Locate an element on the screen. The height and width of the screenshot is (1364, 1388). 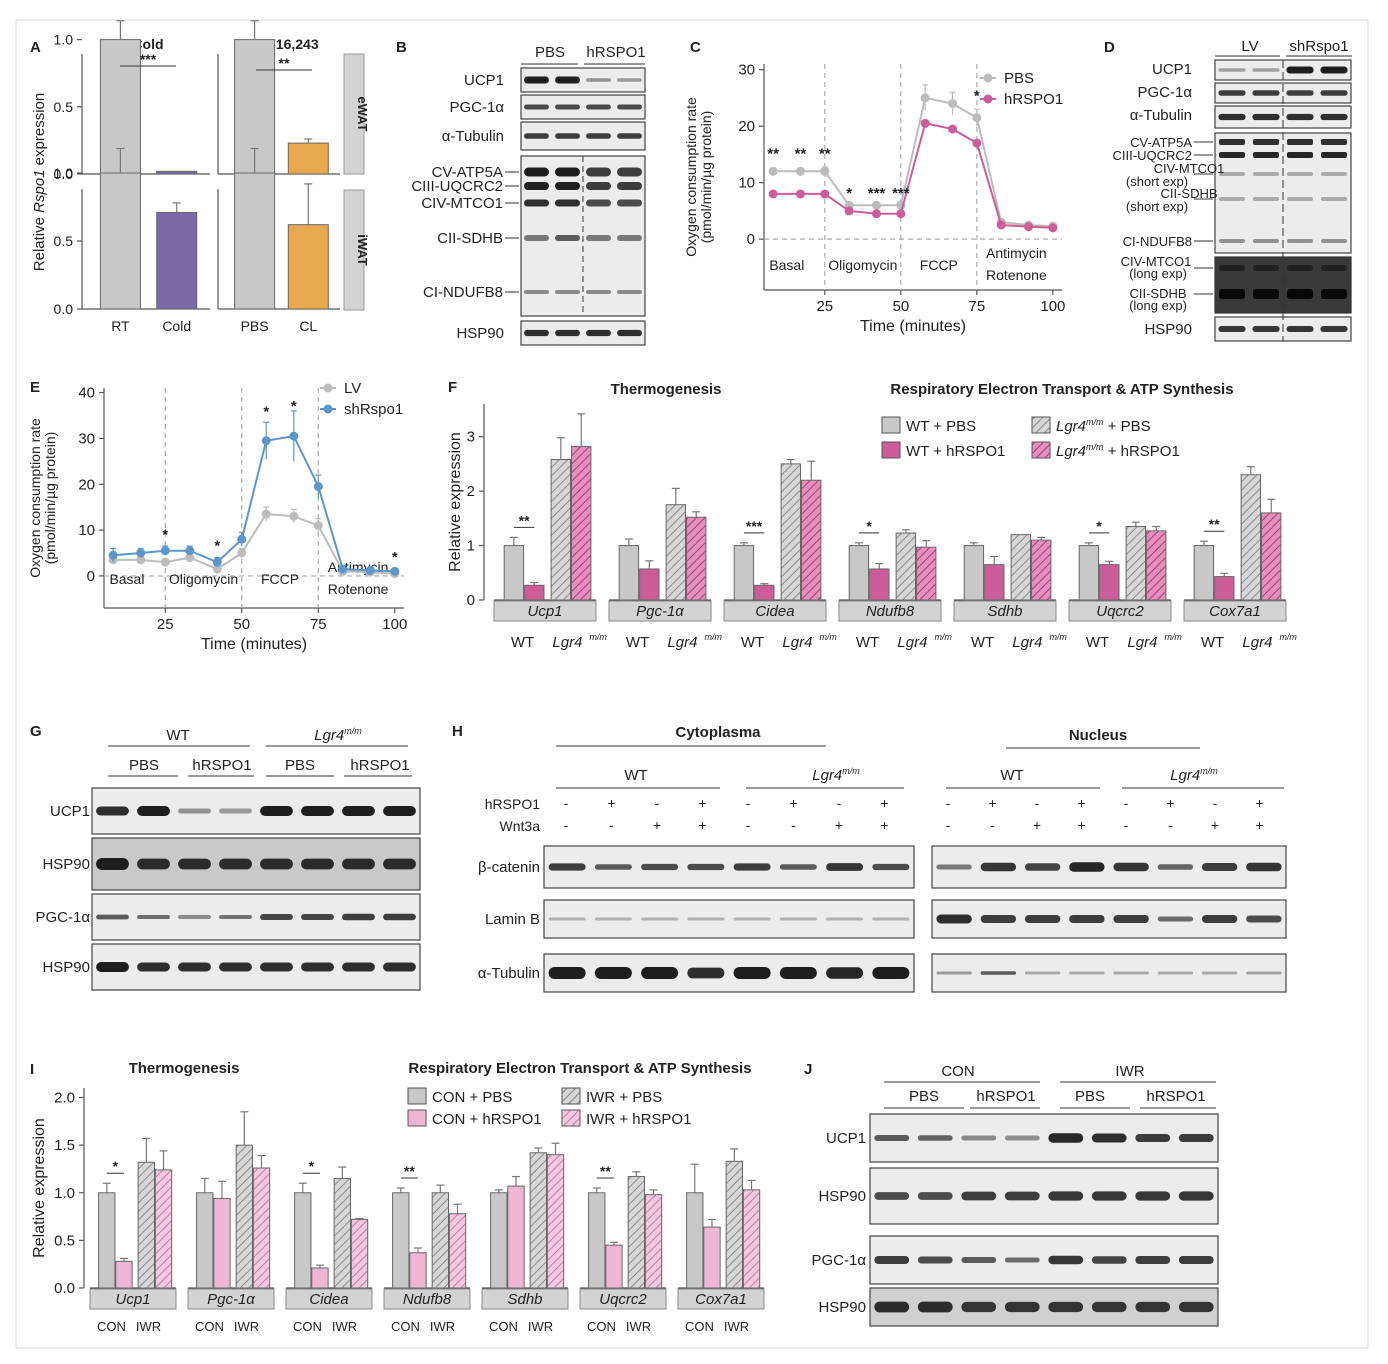
xtick-label: 25 is located at coordinates (165, 624).